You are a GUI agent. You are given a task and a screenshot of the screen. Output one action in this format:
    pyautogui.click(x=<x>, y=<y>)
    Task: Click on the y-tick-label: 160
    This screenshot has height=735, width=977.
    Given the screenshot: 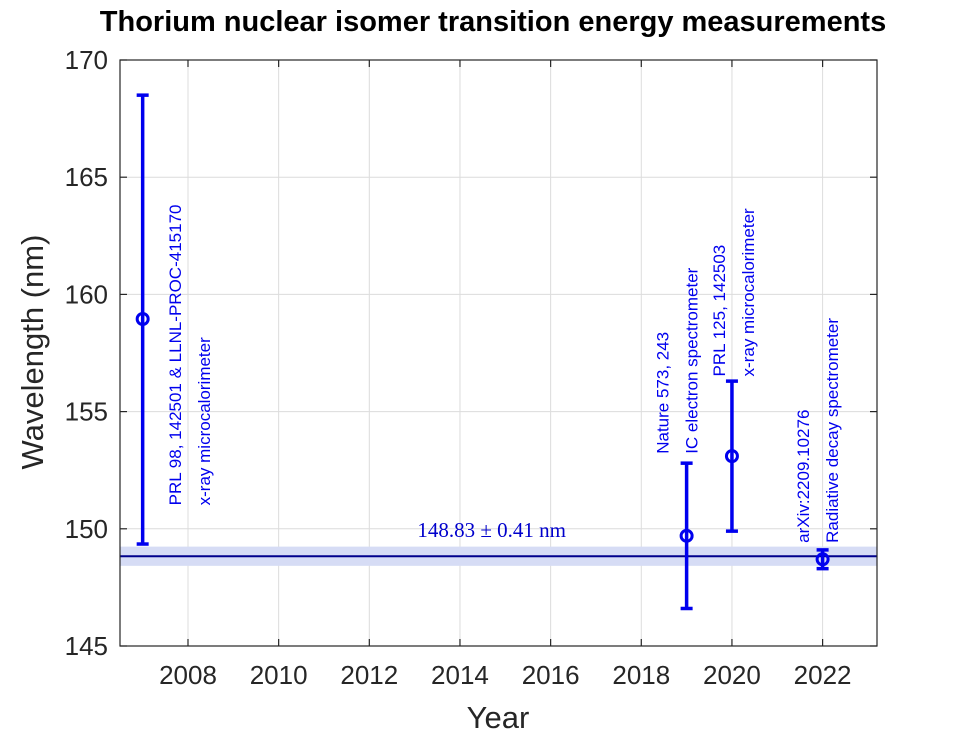 What is the action you would take?
    pyautogui.click(x=86, y=294)
    